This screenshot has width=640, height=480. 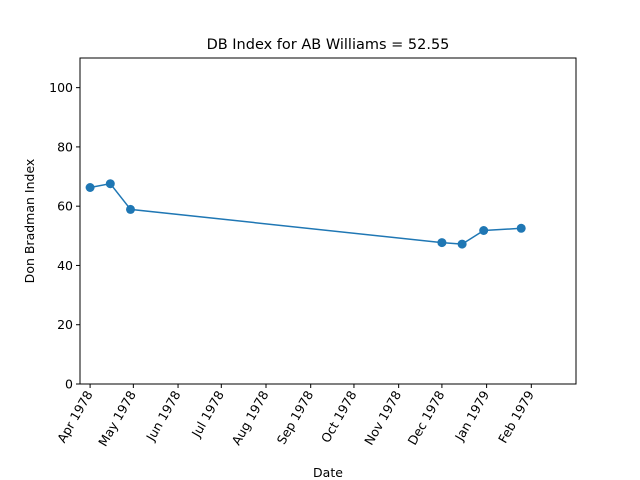 I want to click on y-tick-label: 0, so click(x=69, y=384).